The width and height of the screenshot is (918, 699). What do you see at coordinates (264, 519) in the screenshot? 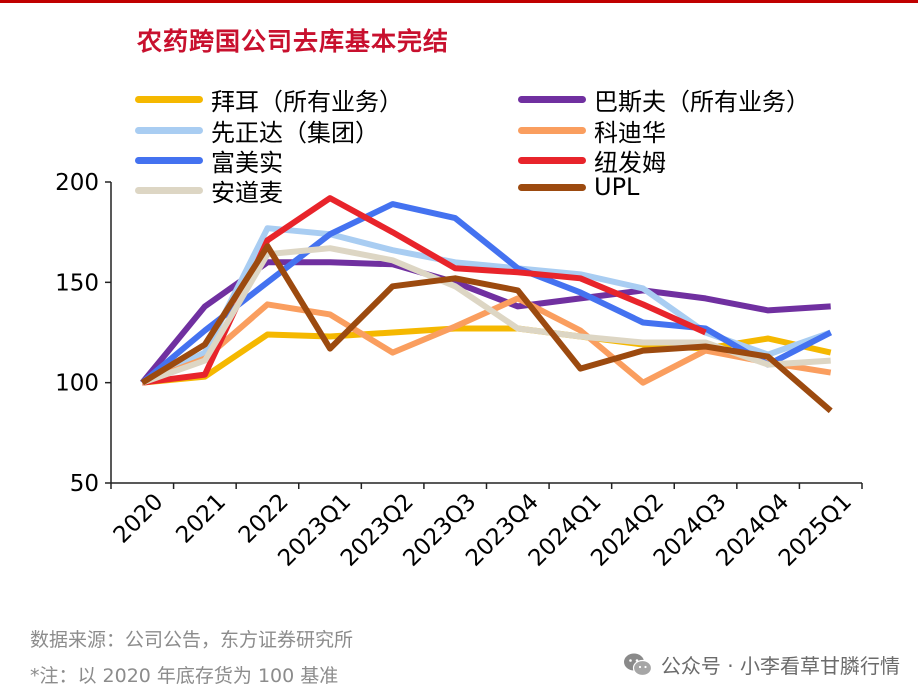
I see `x-tick-label: 2022` at bounding box center [264, 519].